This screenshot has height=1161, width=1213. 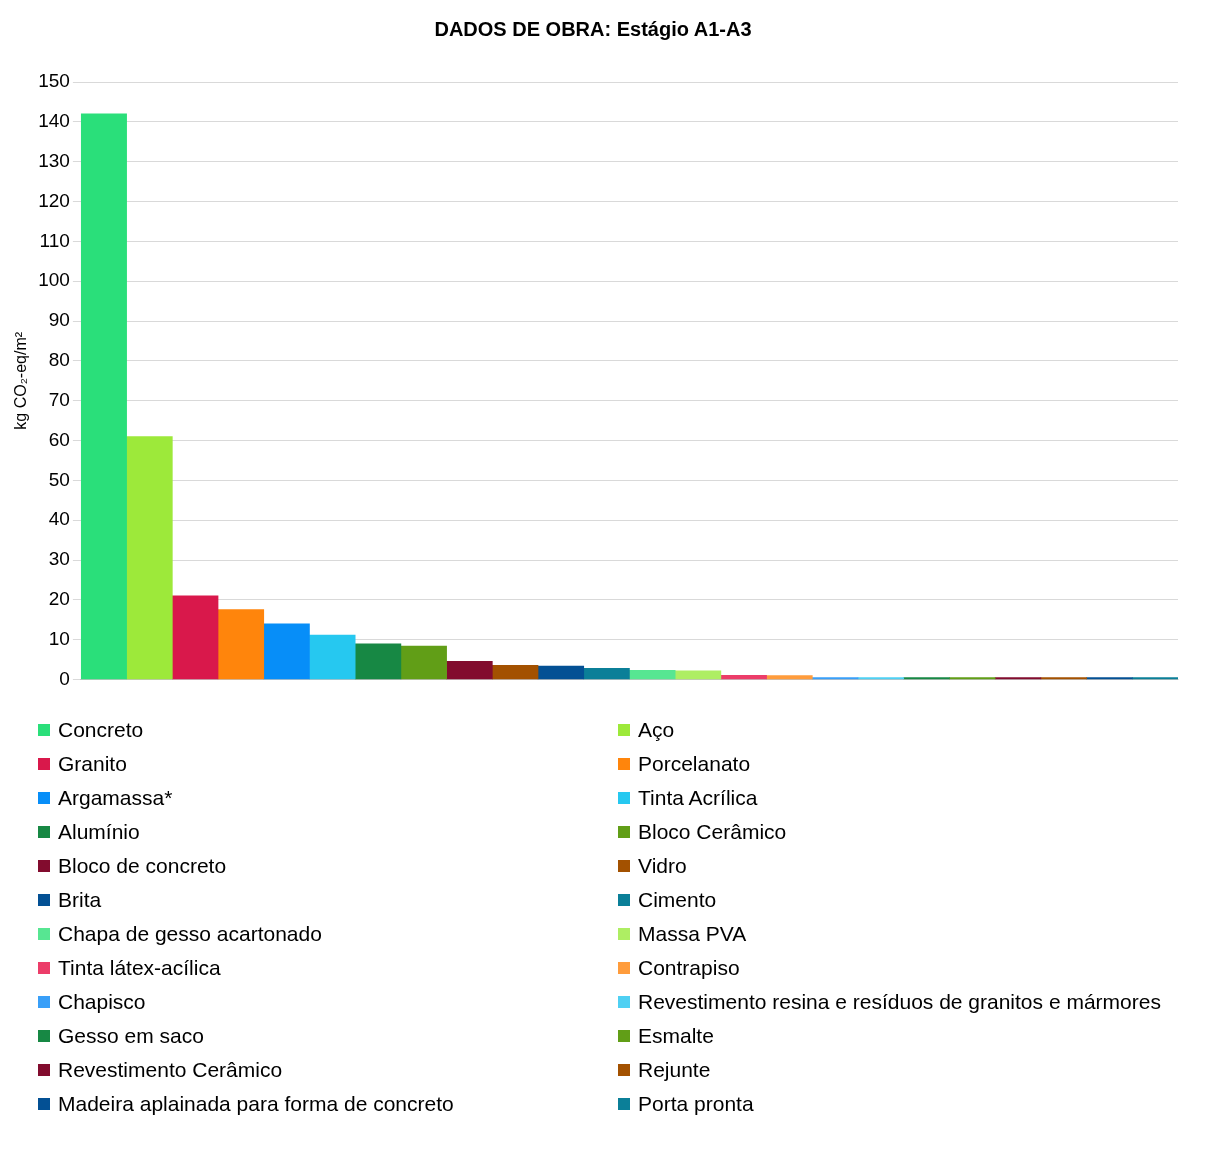 What do you see at coordinates (102, 1002) in the screenshot?
I see `legend-label: Chapisco` at bounding box center [102, 1002].